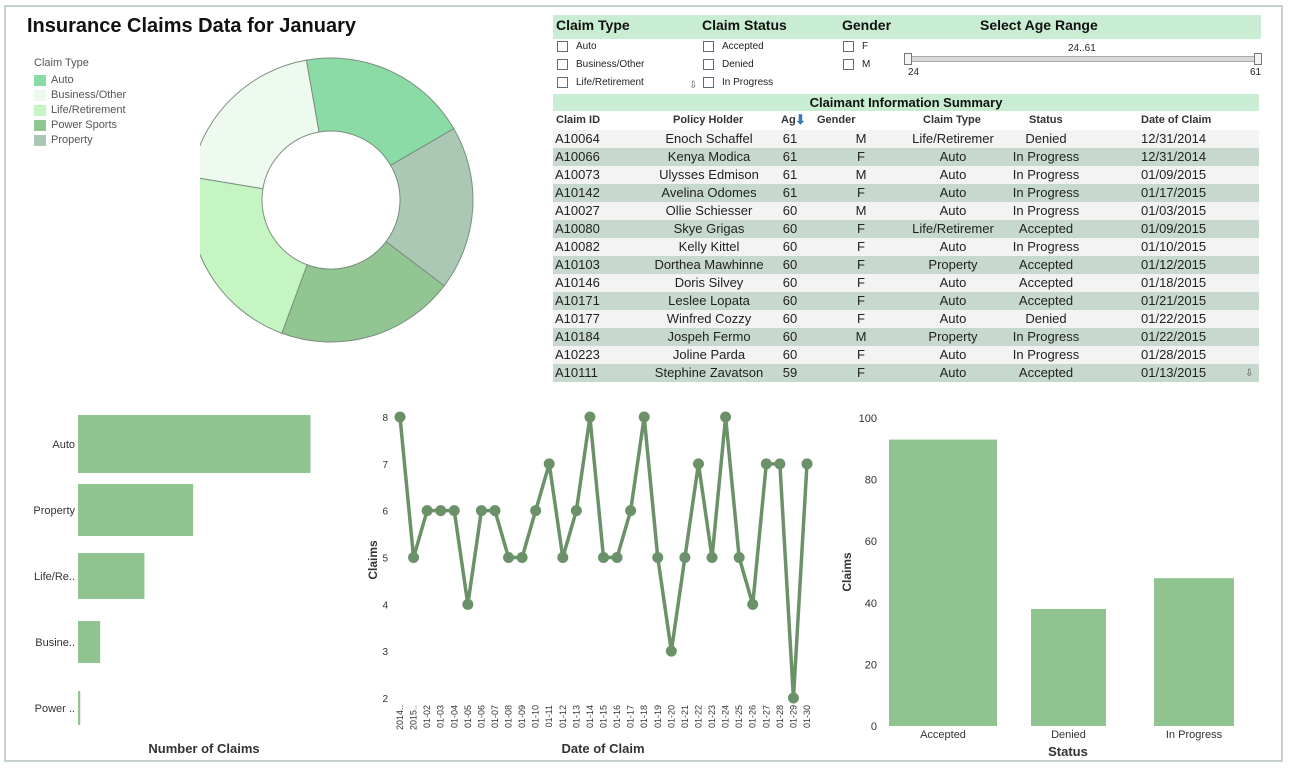 The image size is (1290, 769). I want to click on status-y-tick: 0, so click(874, 727).